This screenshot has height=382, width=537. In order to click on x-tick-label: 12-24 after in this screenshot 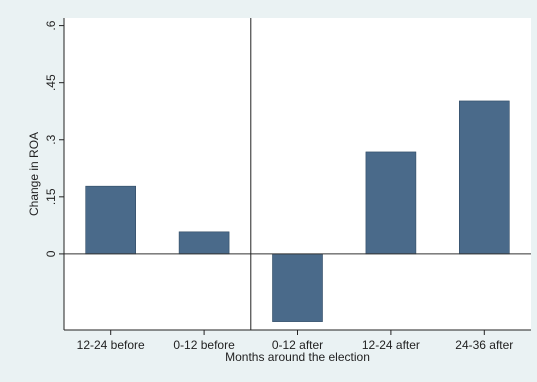, I will do `click(391, 345)`.